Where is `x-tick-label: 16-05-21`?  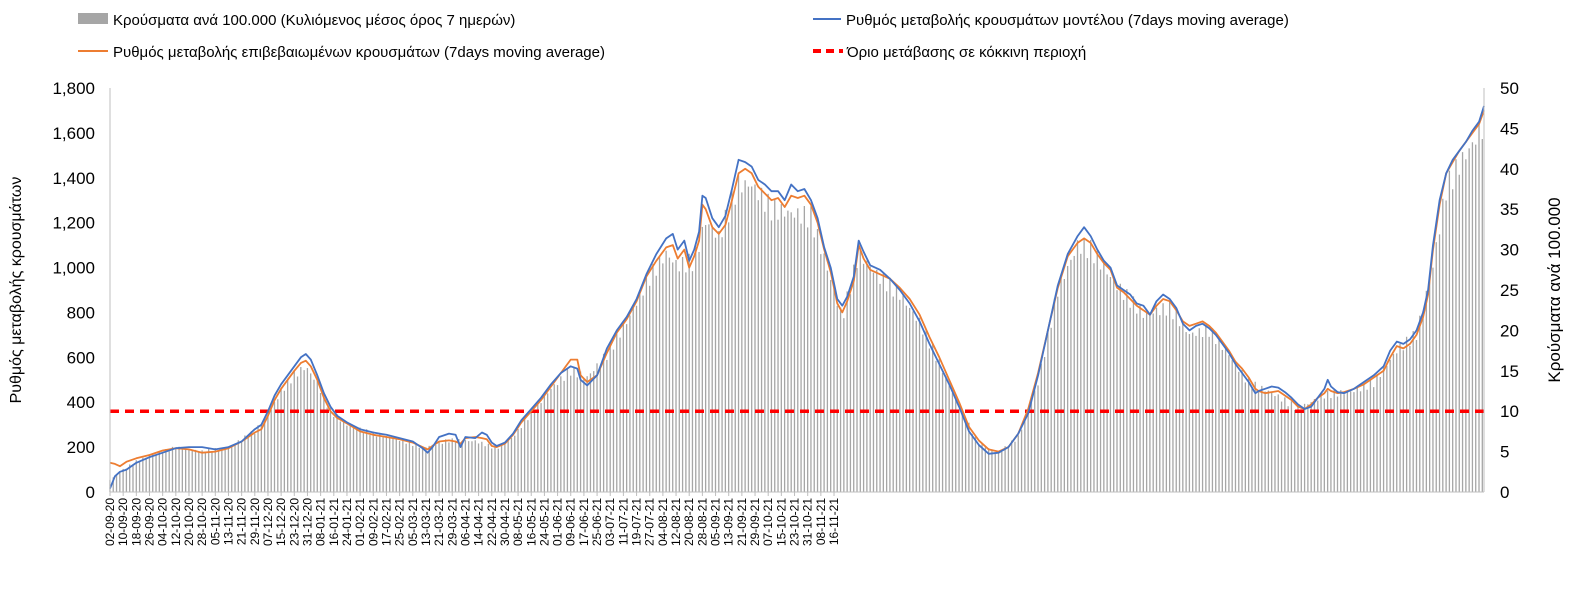 x-tick-label: 16-05-21 is located at coordinates (531, 522).